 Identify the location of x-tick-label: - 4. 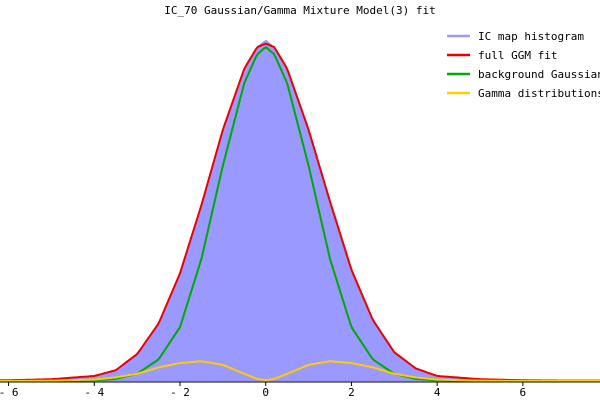
(94, 392).